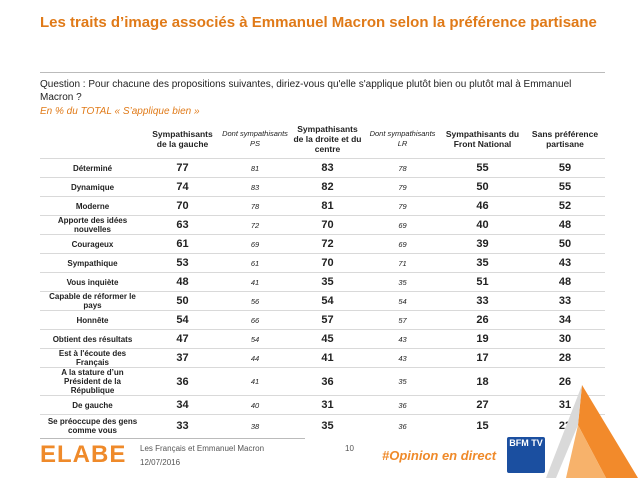  Describe the element at coordinates (92, 263) in the screenshot. I see `row-label: Sympathique` at that location.